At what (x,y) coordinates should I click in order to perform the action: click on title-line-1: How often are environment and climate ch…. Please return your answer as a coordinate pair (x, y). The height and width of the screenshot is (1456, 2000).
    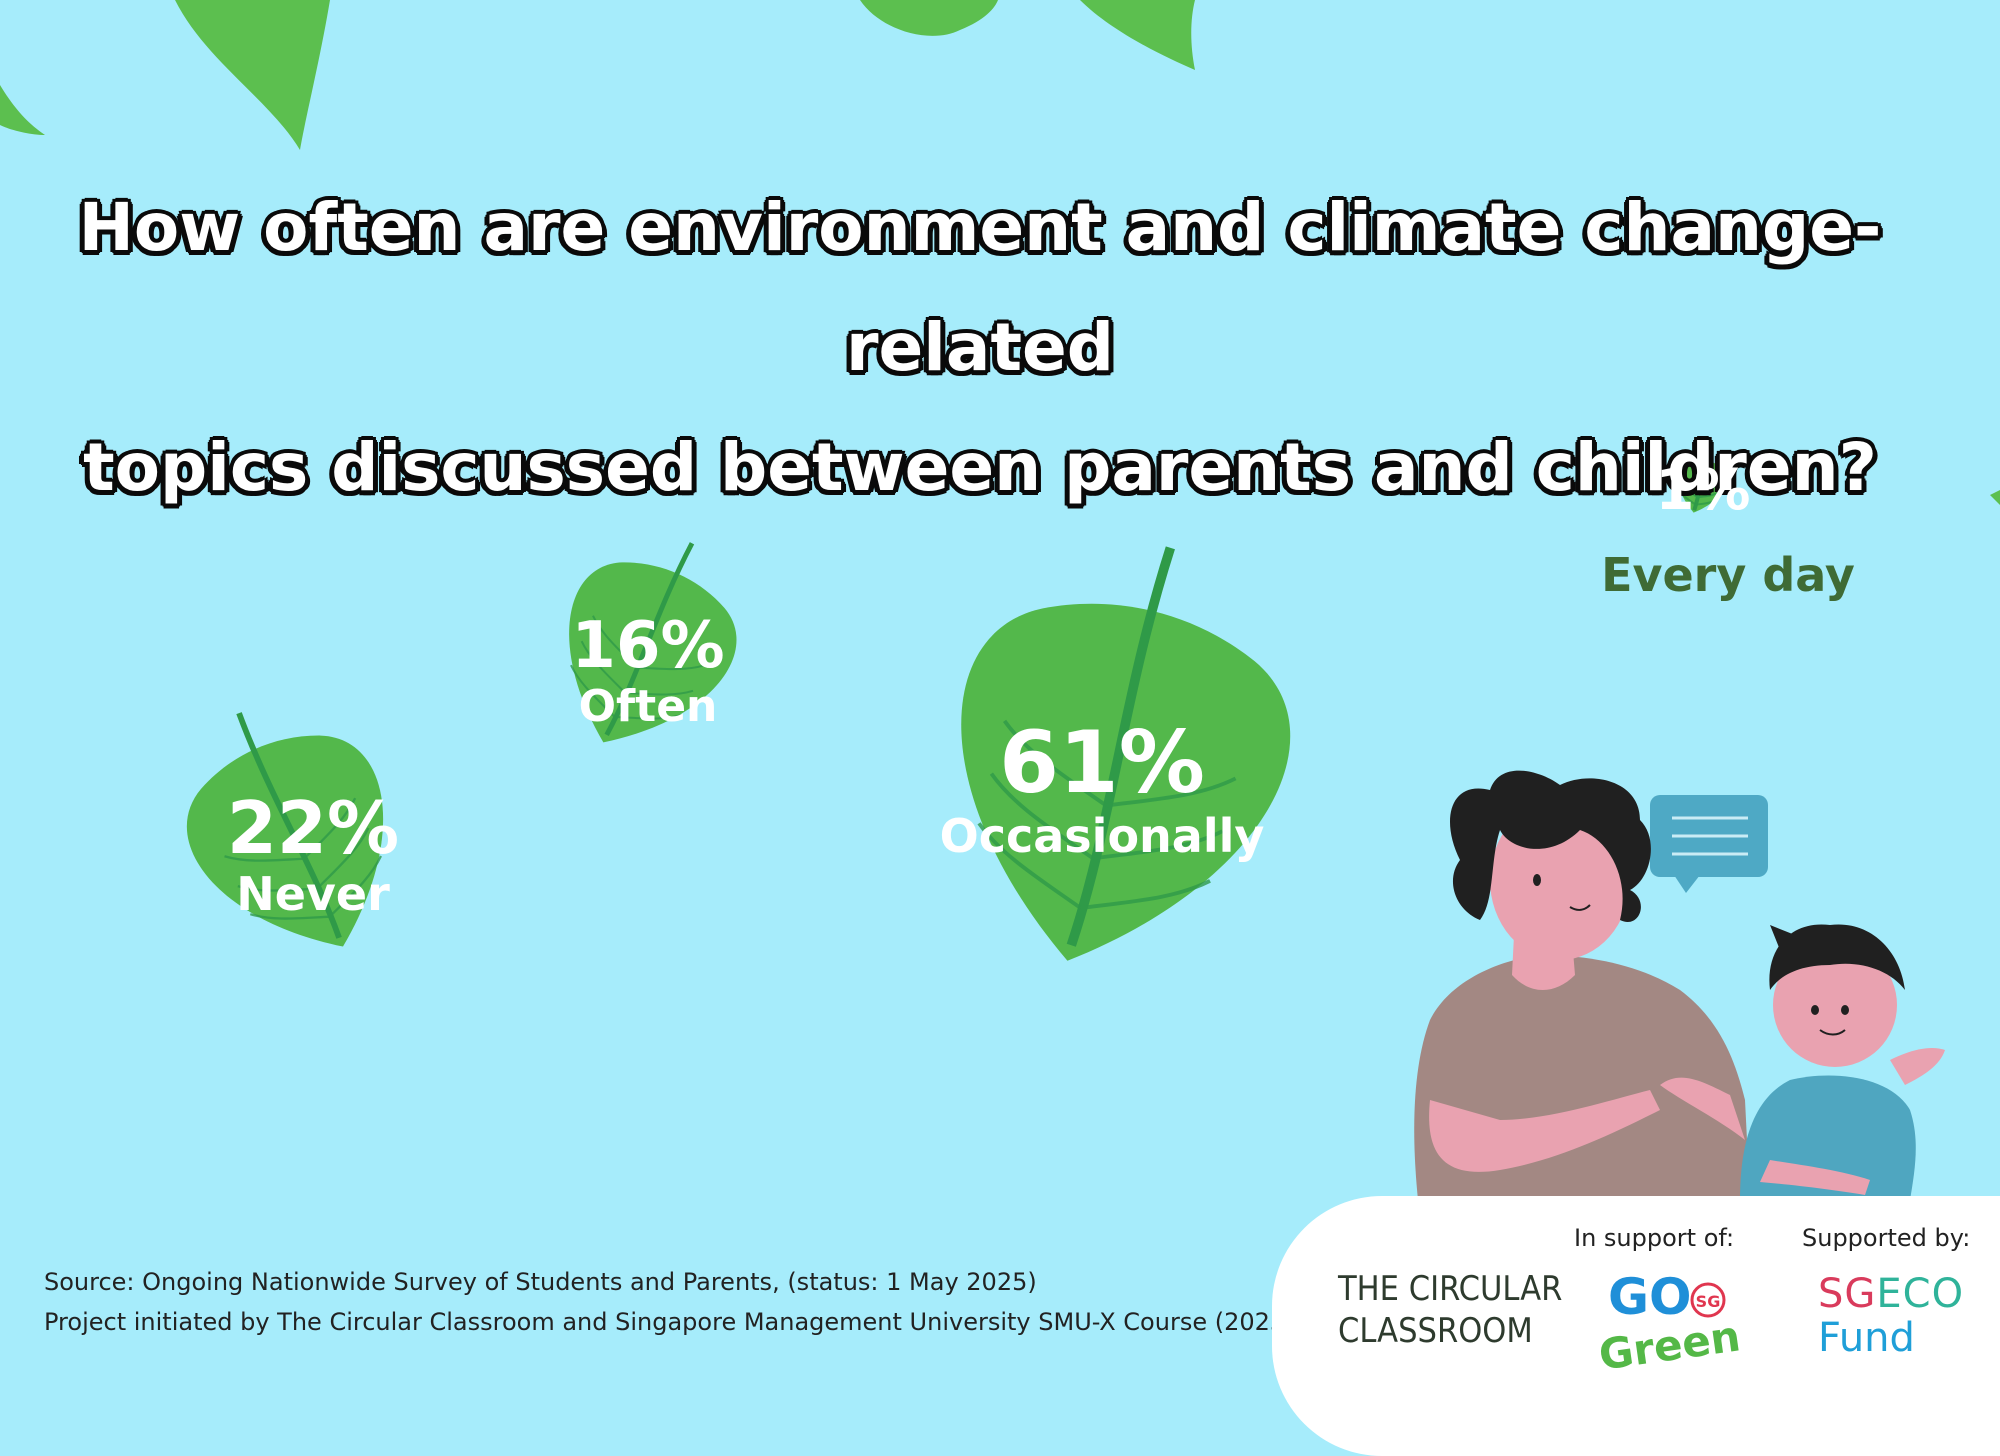
    Looking at the image, I should click on (980, 287).